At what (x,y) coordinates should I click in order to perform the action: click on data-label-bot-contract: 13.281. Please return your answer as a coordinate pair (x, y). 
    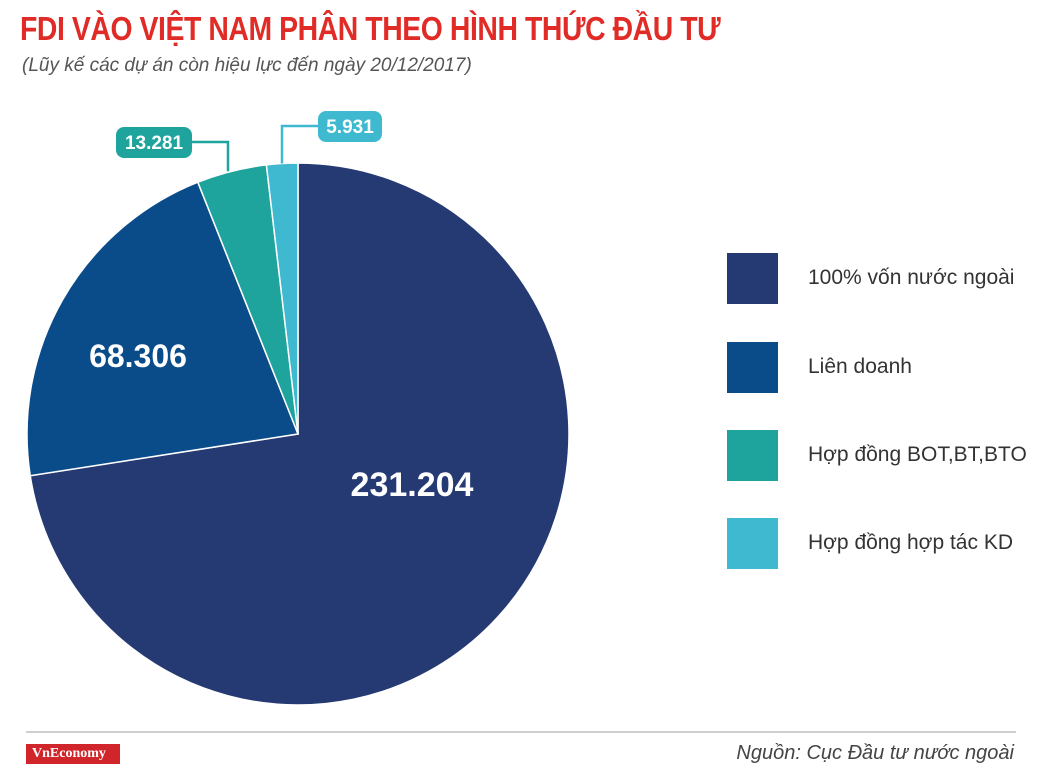
    Looking at the image, I should click on (154, 143).